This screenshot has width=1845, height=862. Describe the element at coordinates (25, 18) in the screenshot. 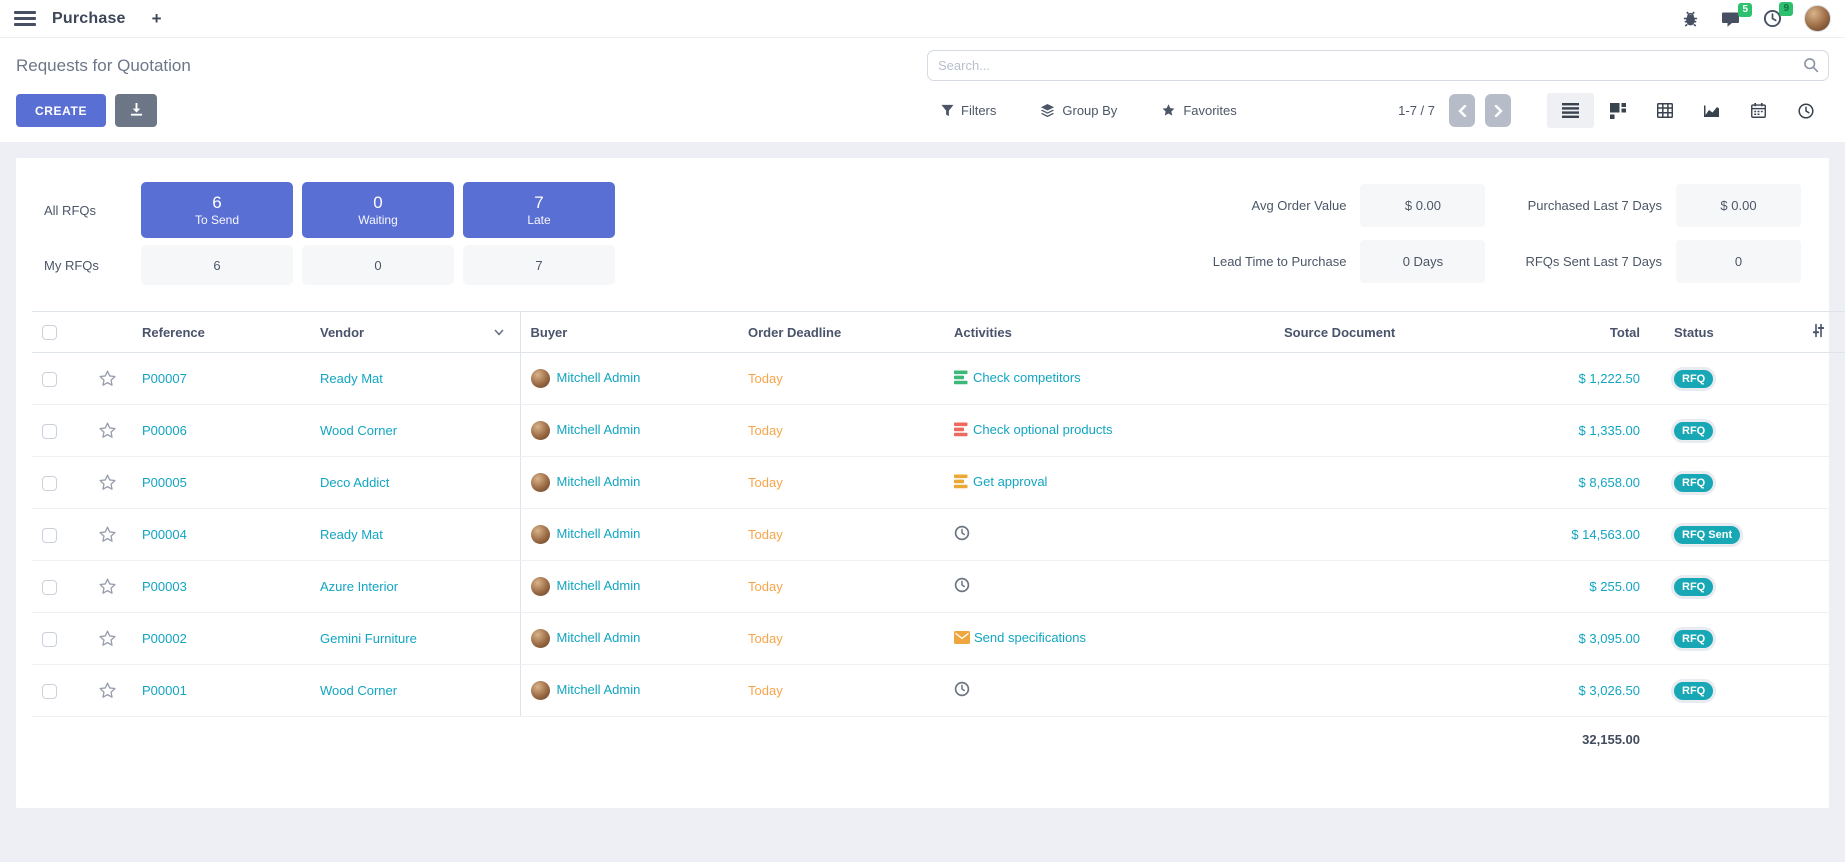

I see `apps-menu-icon` at that location.